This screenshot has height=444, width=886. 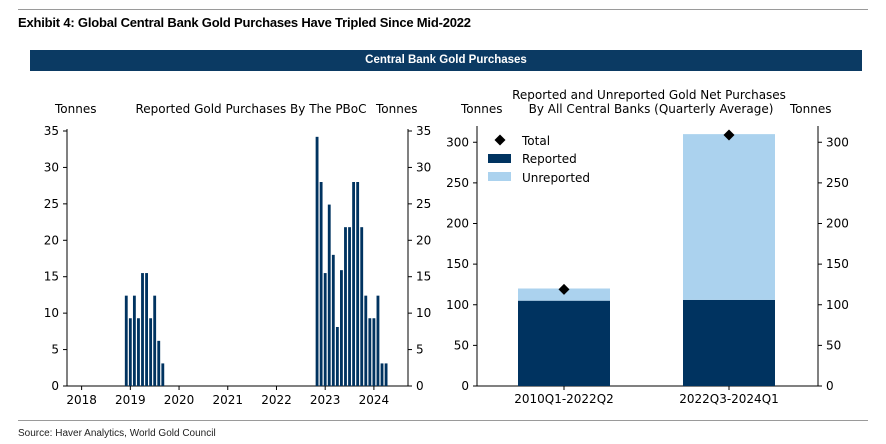 I want to click on left-chart-xtick-label: 2024, so click(x=374, y=400).